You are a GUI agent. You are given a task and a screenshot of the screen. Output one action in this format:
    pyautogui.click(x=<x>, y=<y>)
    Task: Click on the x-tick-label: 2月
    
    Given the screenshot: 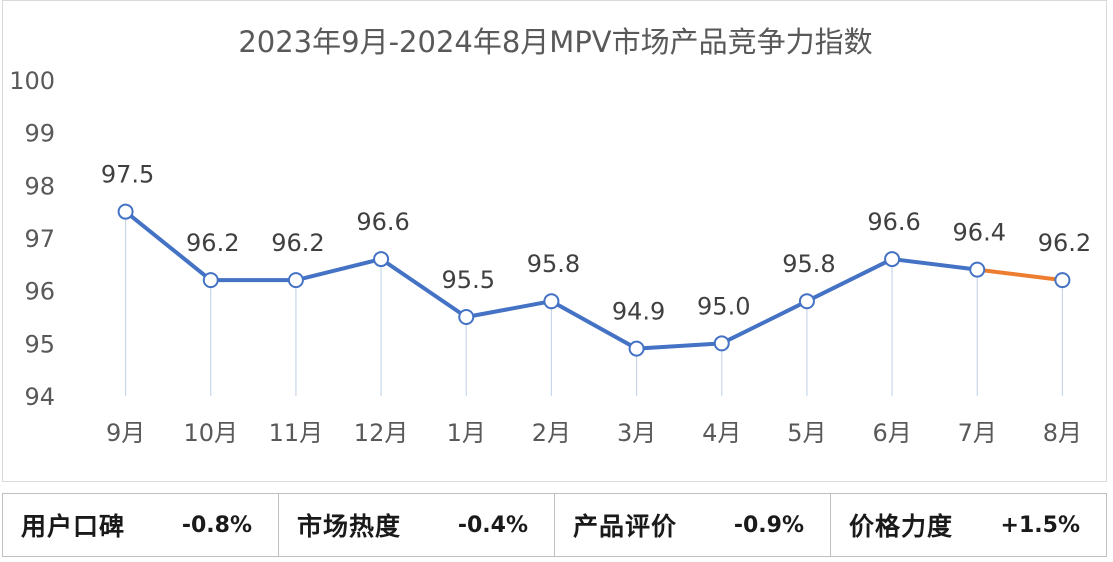 What is the action you would take?
    pyautogui.click(x=551, y=433)
    